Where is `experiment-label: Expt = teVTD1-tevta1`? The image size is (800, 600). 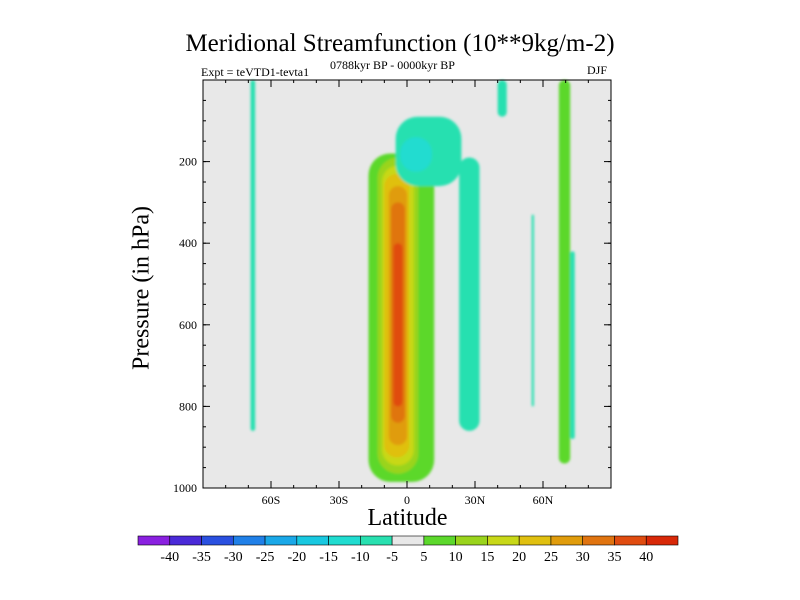
experiment-label: Expt = teVTD1-tevta1 is located at coordinates (255, 72).